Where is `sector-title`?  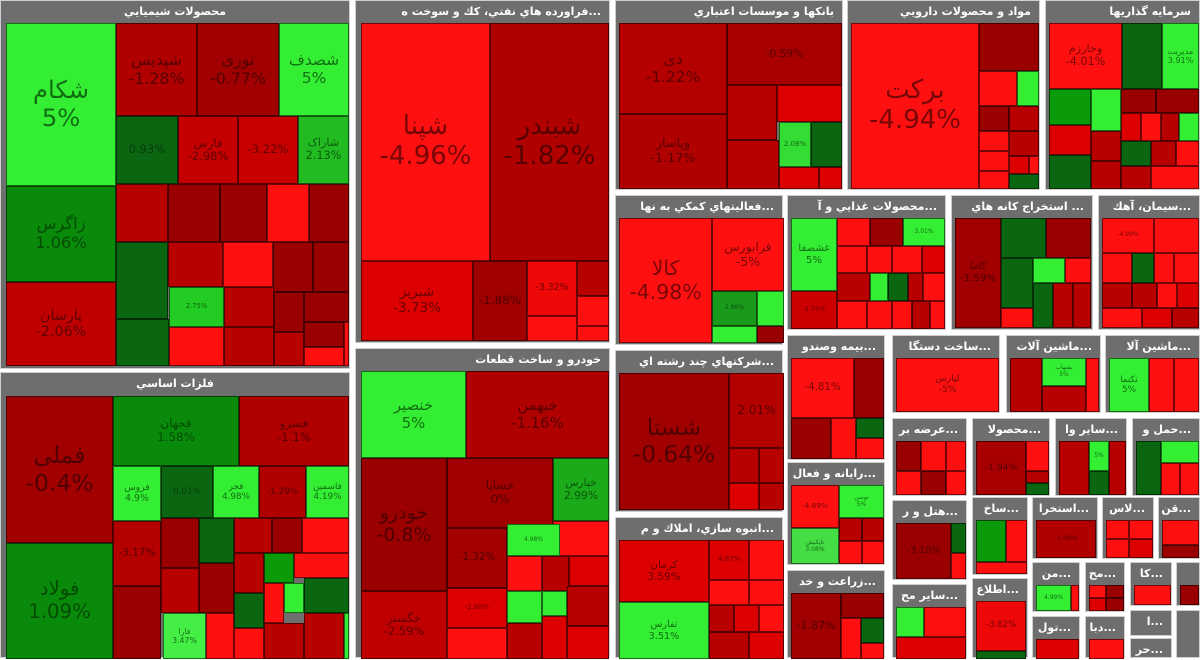 sector-title is located at coordinates (1188, 573).